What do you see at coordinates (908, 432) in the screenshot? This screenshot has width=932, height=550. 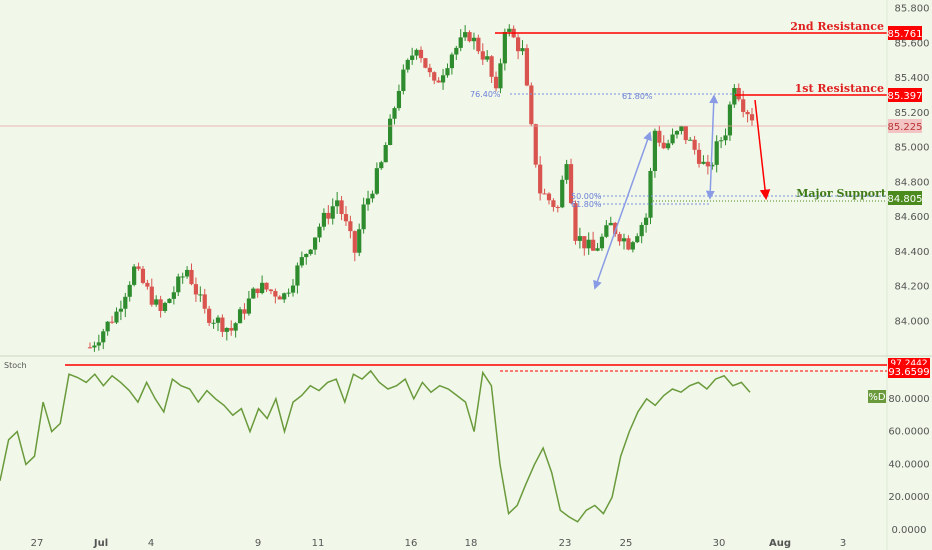 I see `stoch-tick-label: 60.0000` at bounding box center [908, 432].